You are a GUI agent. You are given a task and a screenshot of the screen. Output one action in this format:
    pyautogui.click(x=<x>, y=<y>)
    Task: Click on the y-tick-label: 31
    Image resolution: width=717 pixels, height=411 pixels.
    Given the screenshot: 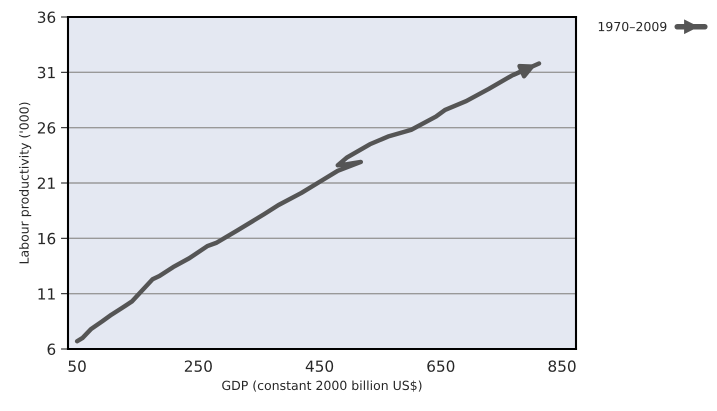 What is the action you would take?
    pyautogui.click(x=46, y=72)
    